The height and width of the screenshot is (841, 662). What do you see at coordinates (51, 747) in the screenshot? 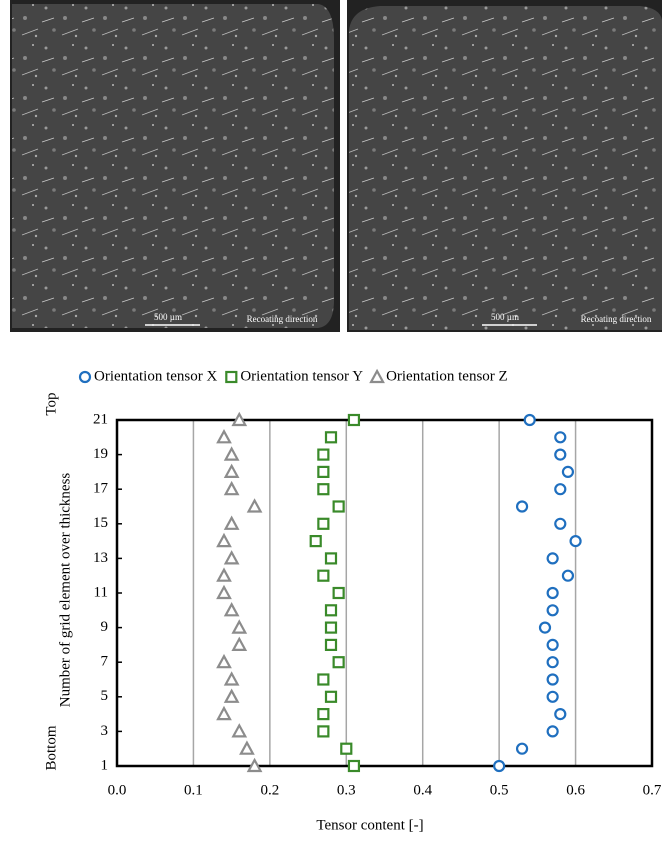
I see `bottom-label: Bottom` at bounding box center [51, 747].